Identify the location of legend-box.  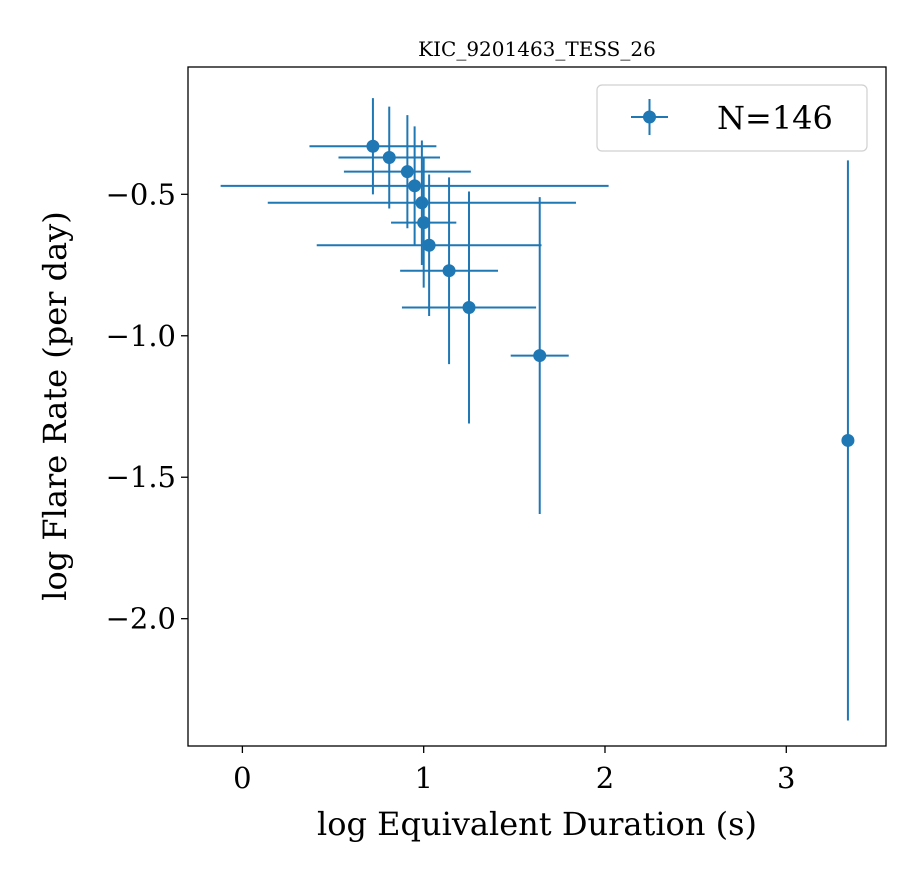
(732, 118).